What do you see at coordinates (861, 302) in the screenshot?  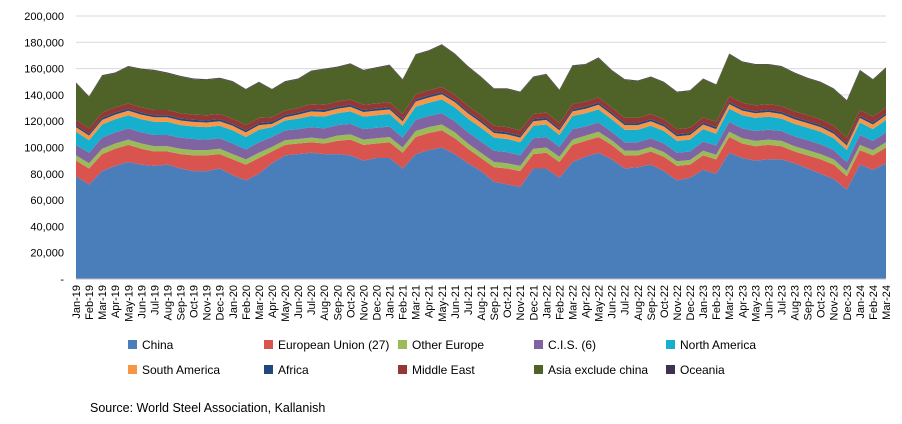 I see `x-tick-label: Jan-24` at bounding box center [861, 302].